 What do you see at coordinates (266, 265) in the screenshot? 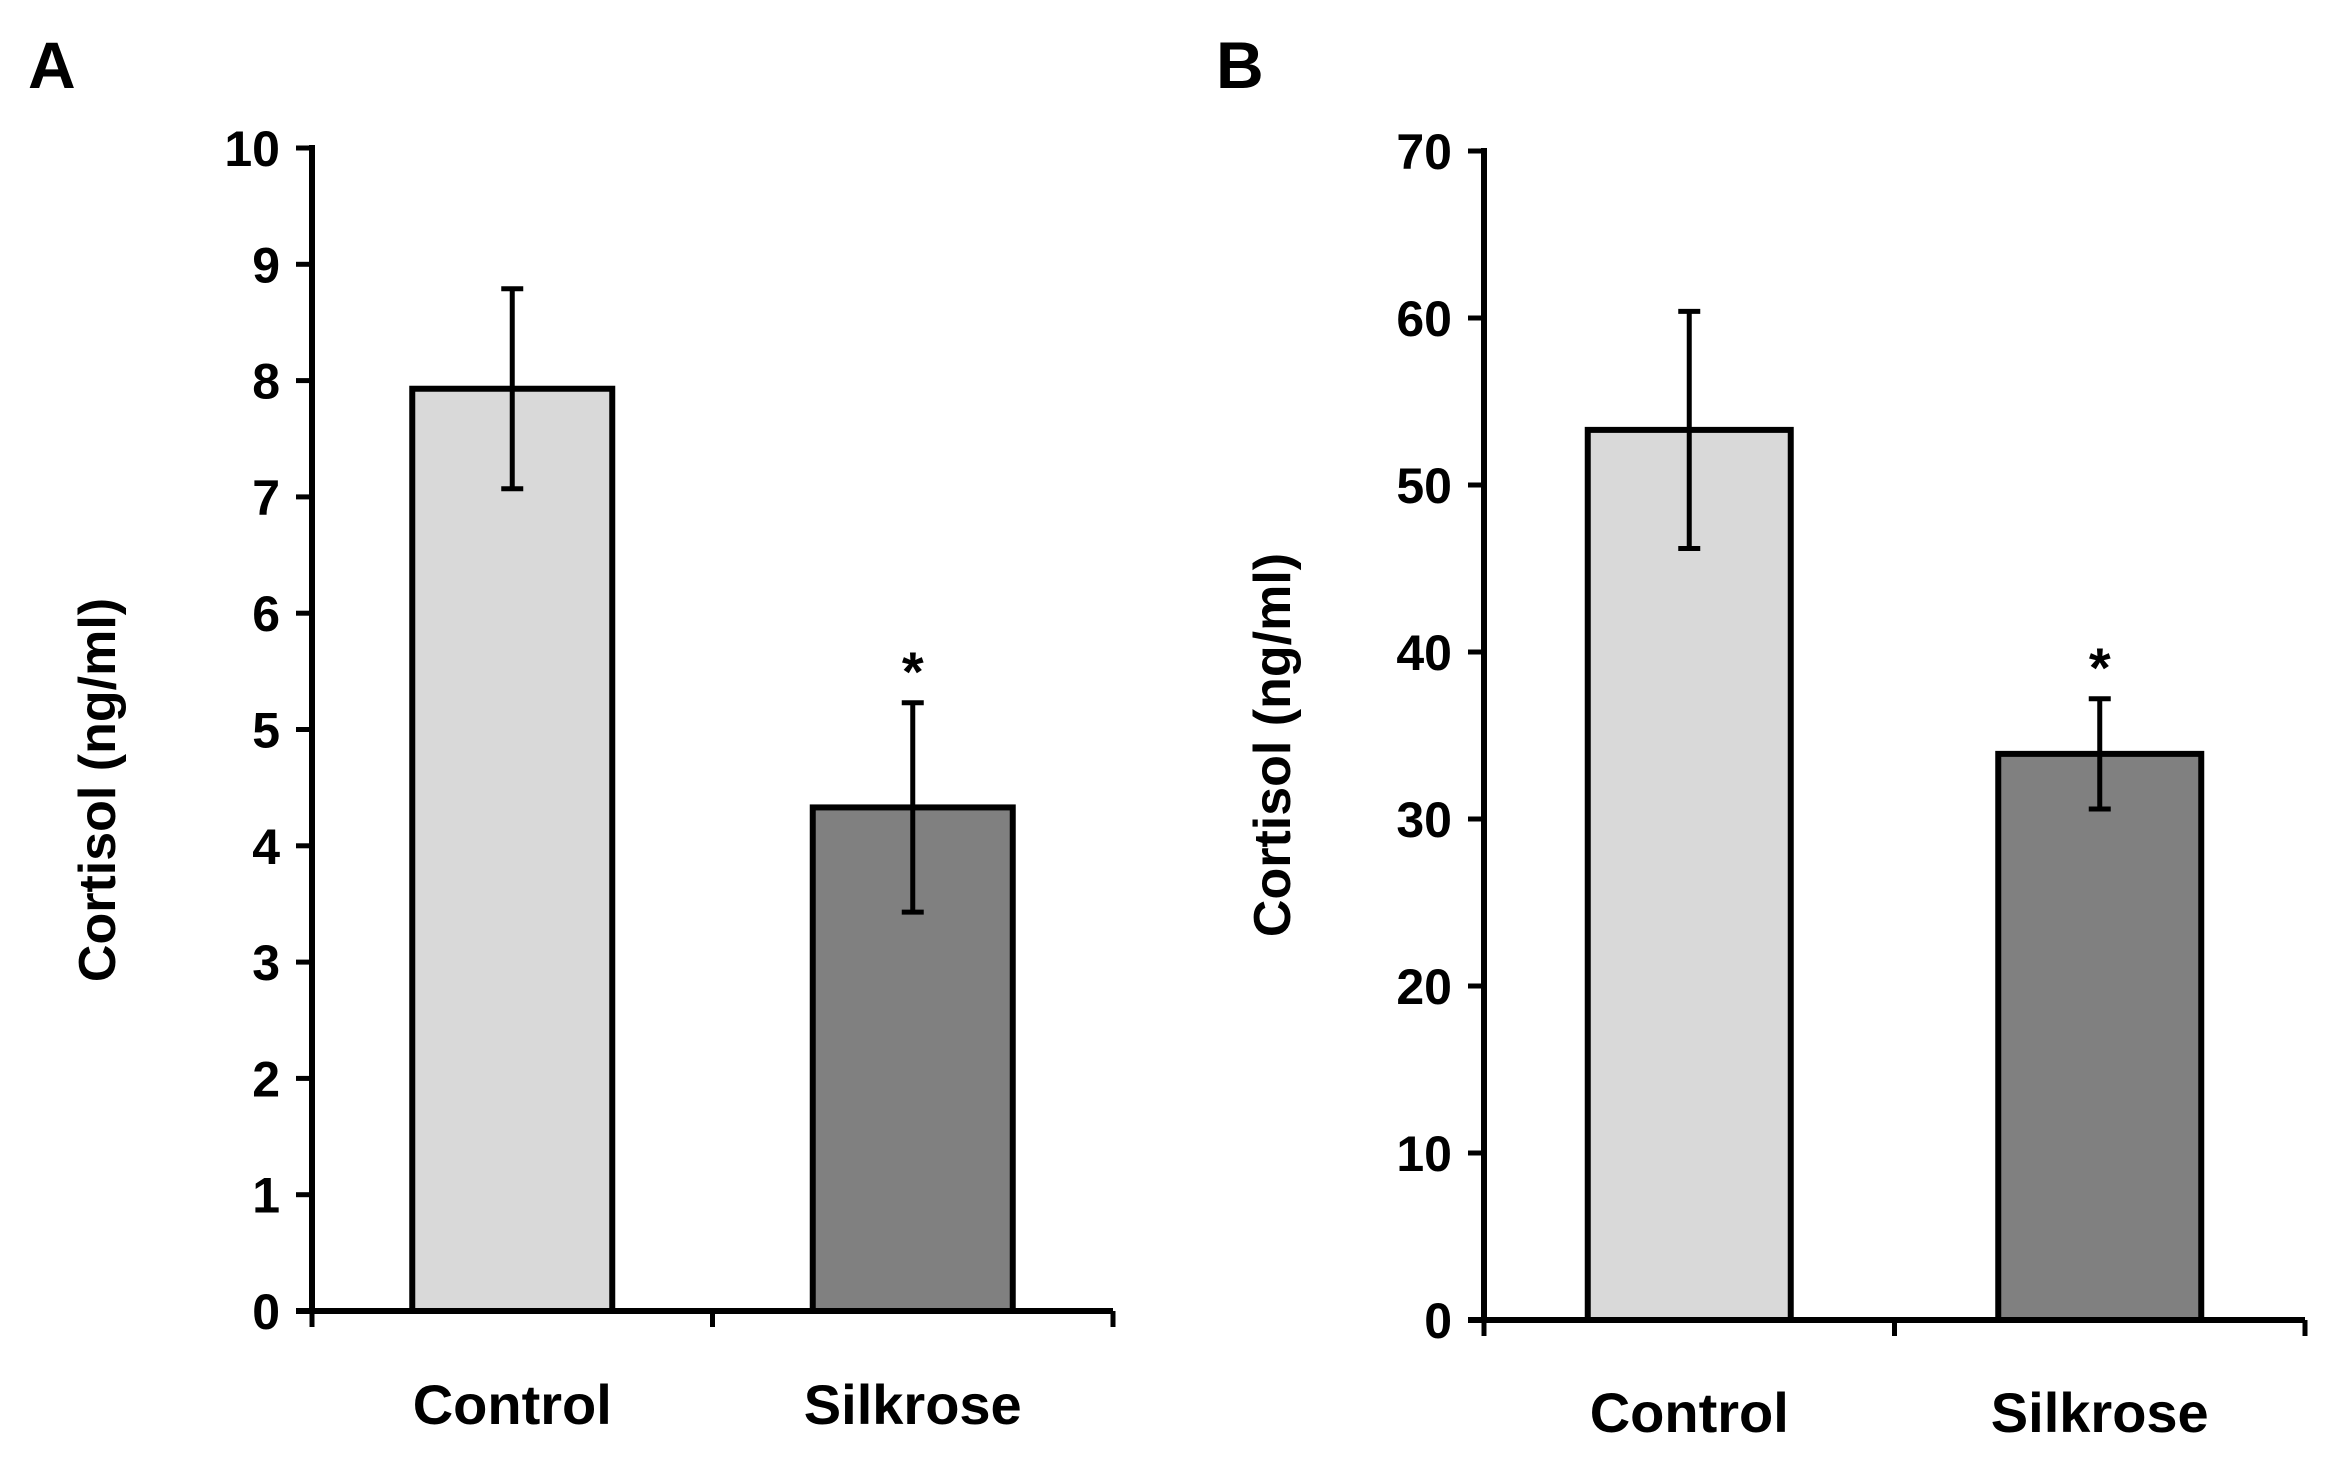
I see `y-tick-label: 9` at bounding box center [266, 265].